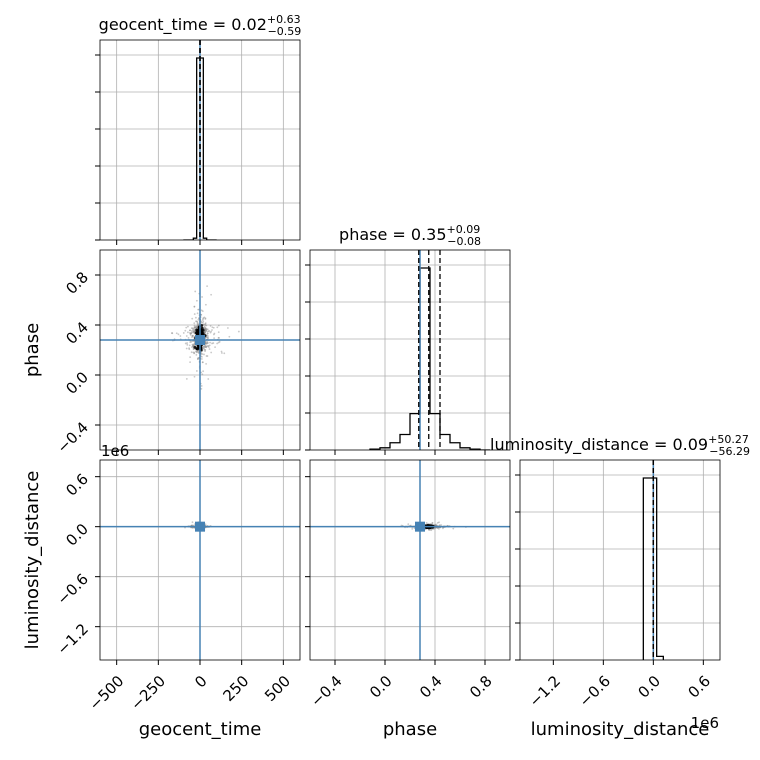 The height and width of the screenshot is (760, 760). Describe the element at coordinates (431, 687) in the screenshot. I see `x-tick-label: 0.4` at that location.